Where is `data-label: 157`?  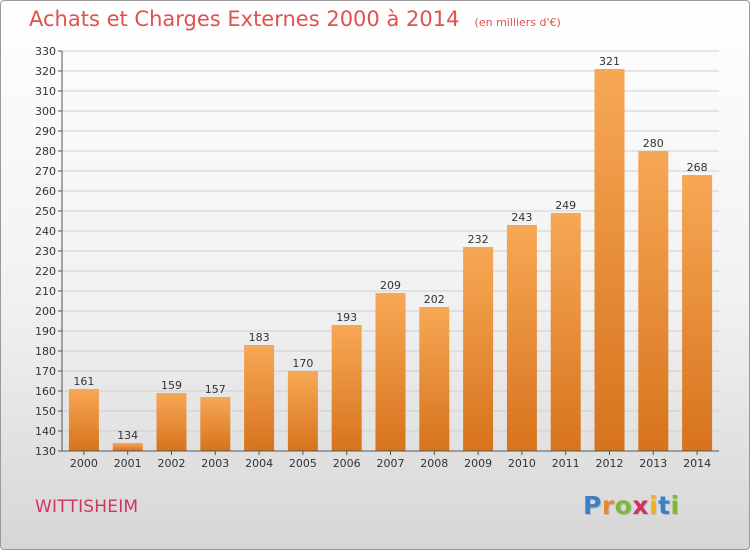
data-label: 157 is located at coordinates (215, 389).